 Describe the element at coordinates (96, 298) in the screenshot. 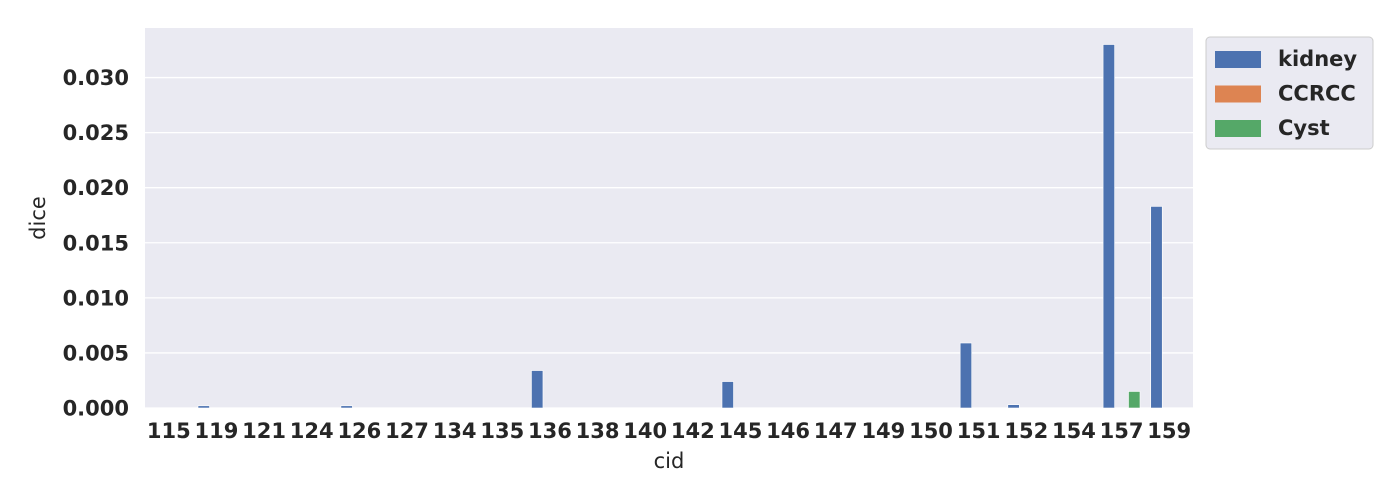

I see `y-tick-label: 0.010` at that location.